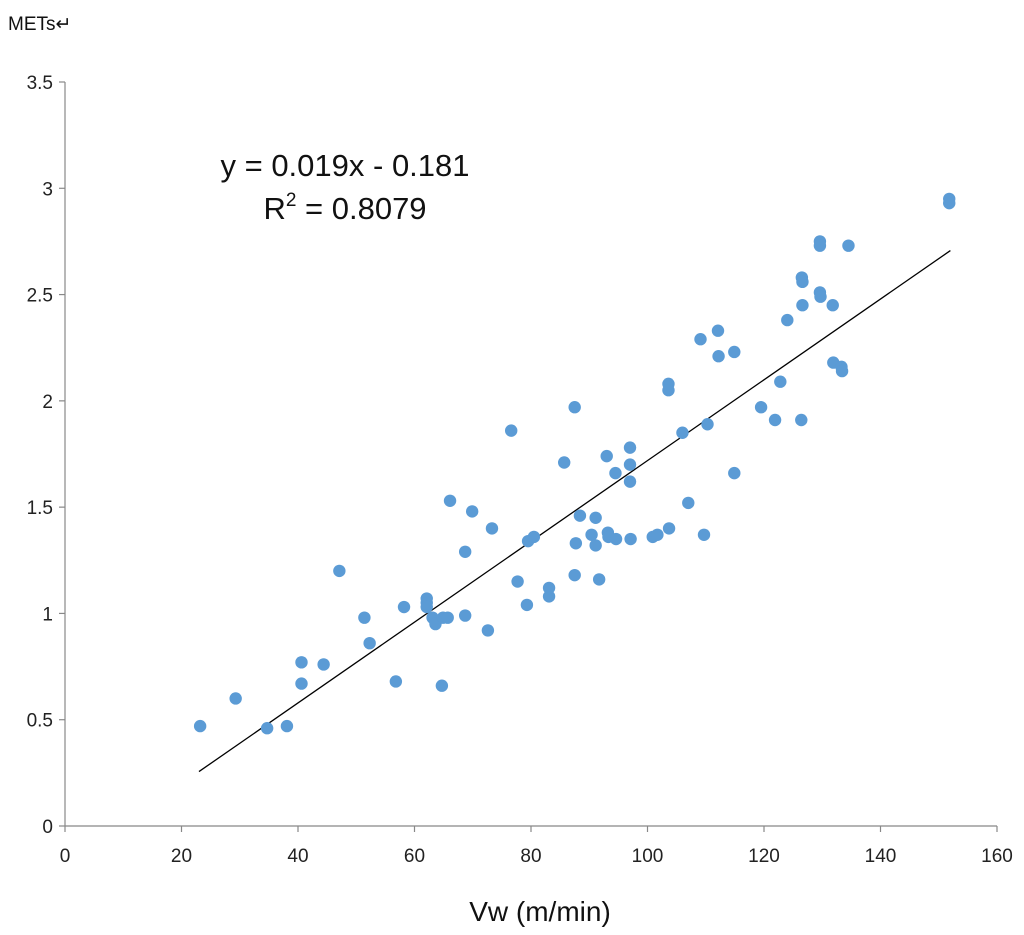 The height and width of the screenshot is (935, 1024). What do you see at coordinates (40, 83) in the screenshot?
I see `y-tick-label: 3.5` at bounding box center [40, 83].